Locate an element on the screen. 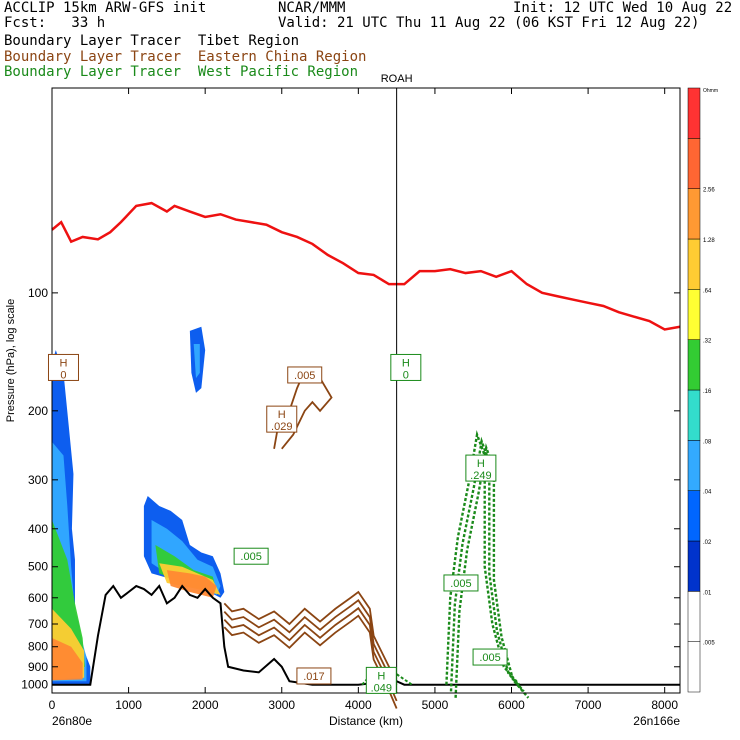  y-tick-label: 100 is located at coordinates (38, 293).